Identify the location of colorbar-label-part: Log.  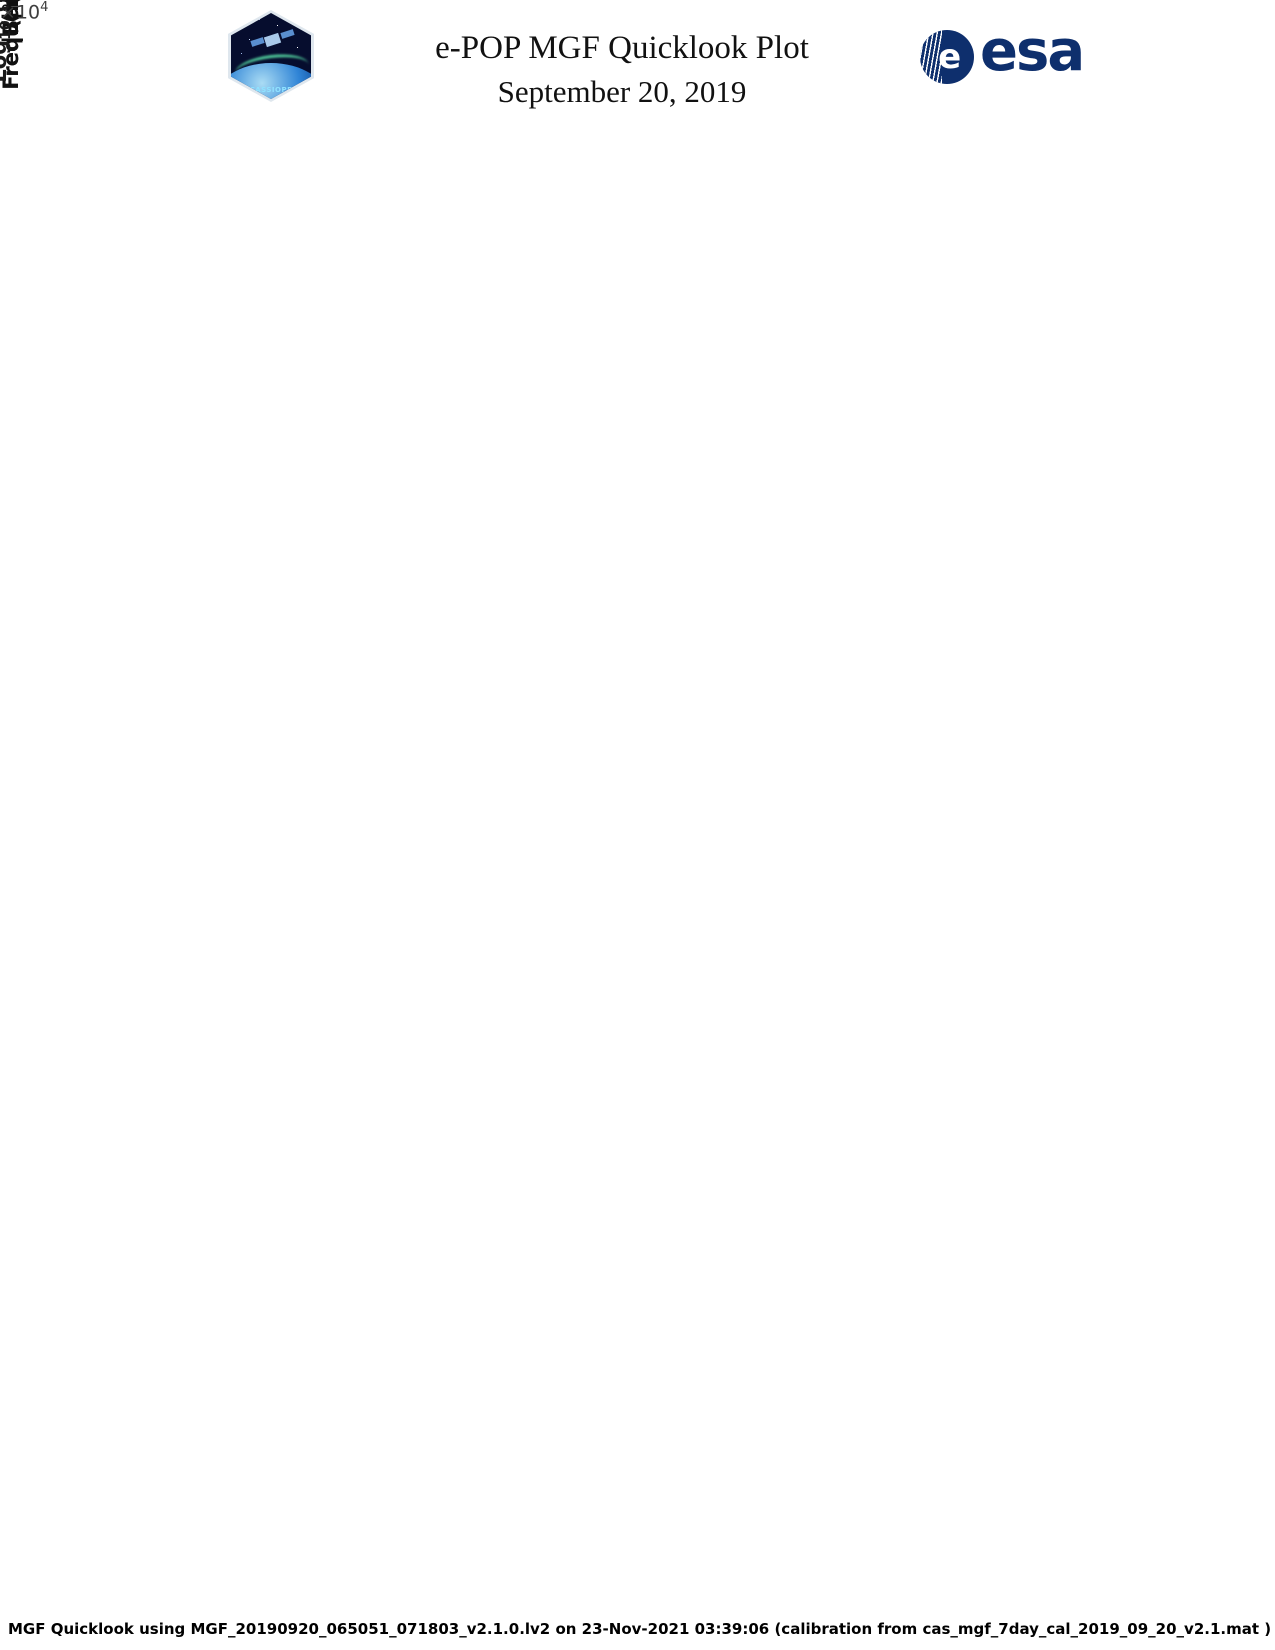
(5, 61).